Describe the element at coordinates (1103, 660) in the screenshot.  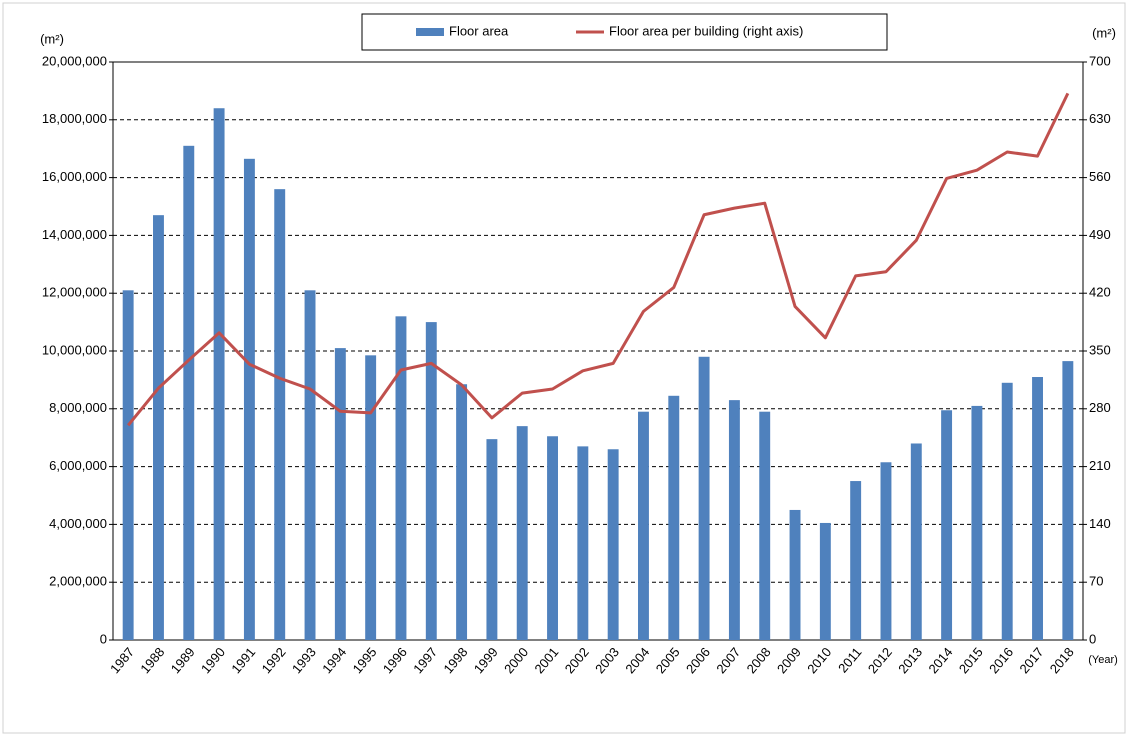
I see `x-unit-label: (Year)` at that location.